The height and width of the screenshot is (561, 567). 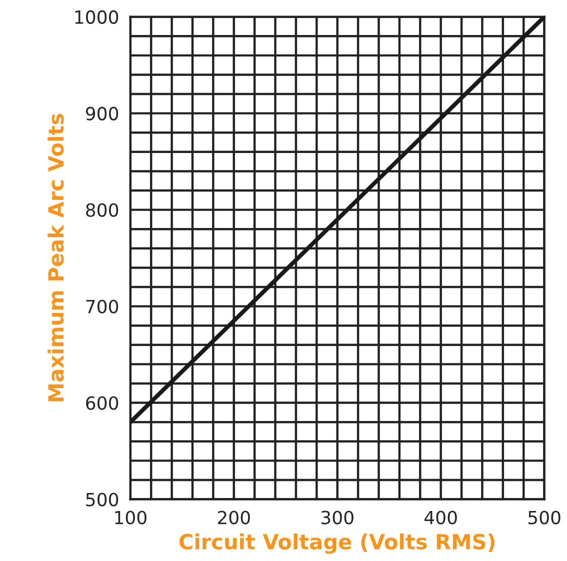 What do you see at coordinates (336, 543) in the screenshot?
I see `x-axis-title: Circuit Voltage (Volts RMS)` at bounding box center [336, 543].